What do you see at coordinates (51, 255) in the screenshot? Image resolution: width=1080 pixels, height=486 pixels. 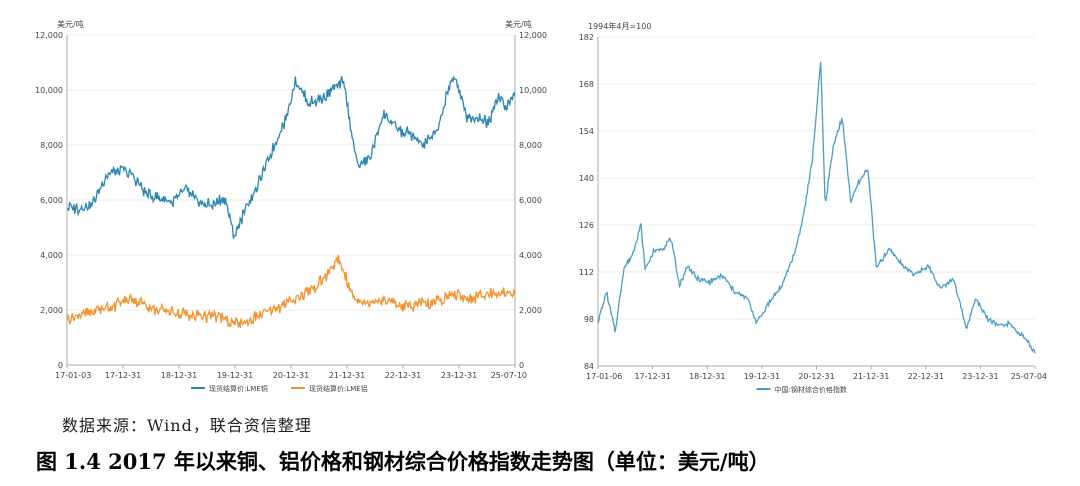 I see `y-tick-label: 4,000` at bounding box center [51, 255].